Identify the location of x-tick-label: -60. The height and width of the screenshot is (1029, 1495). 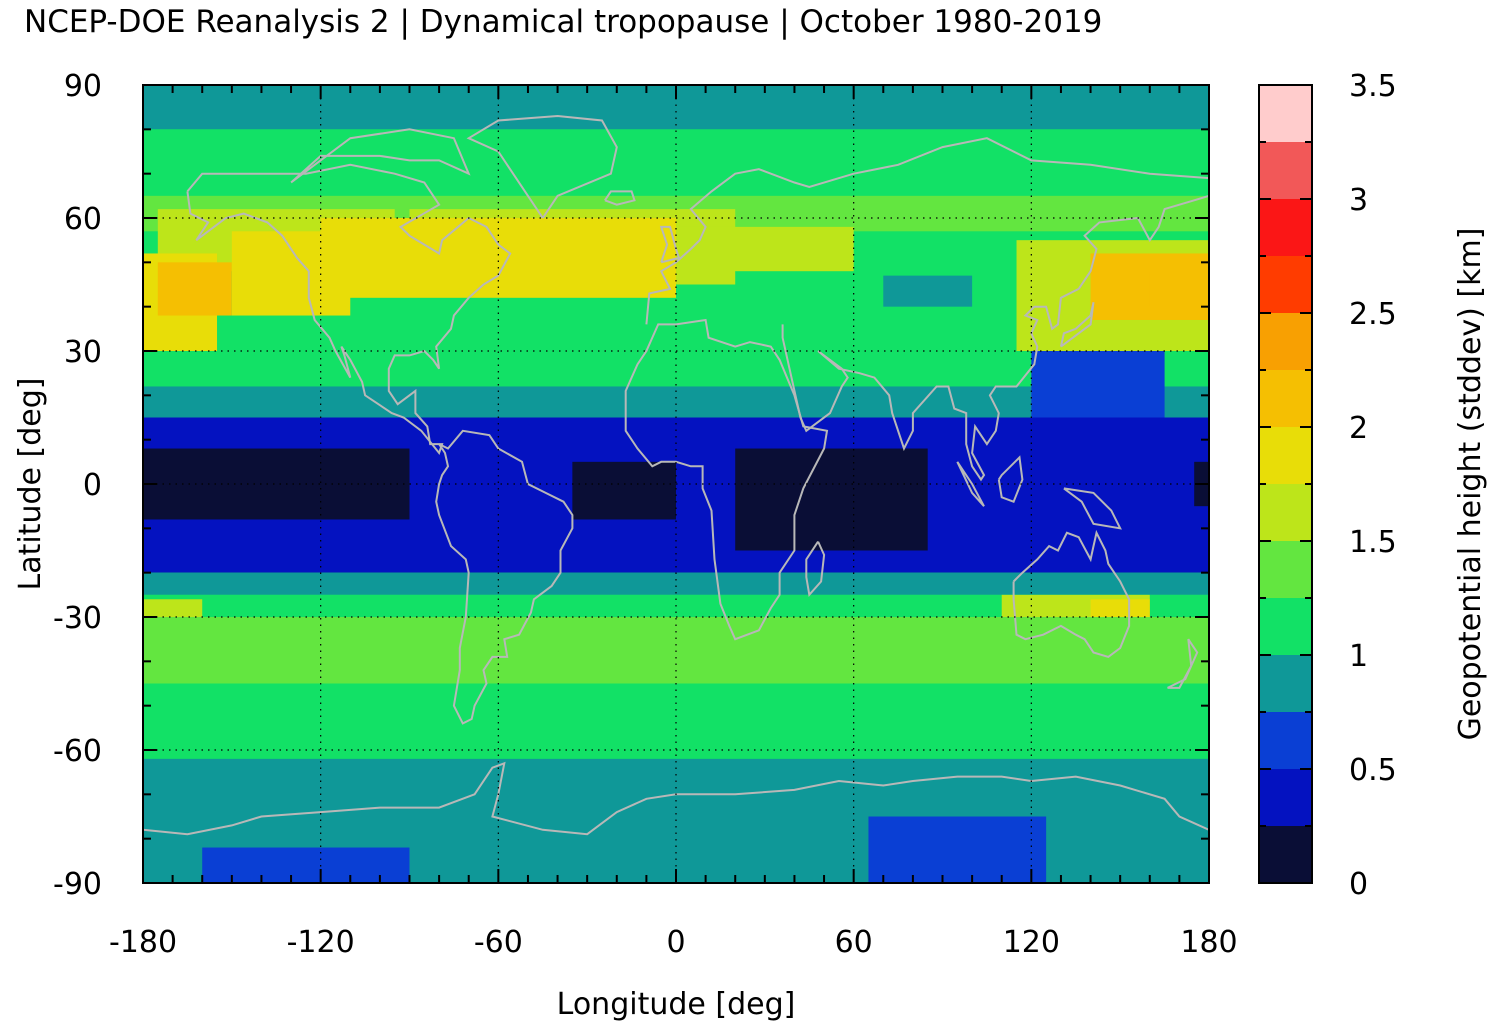
(498, 942).